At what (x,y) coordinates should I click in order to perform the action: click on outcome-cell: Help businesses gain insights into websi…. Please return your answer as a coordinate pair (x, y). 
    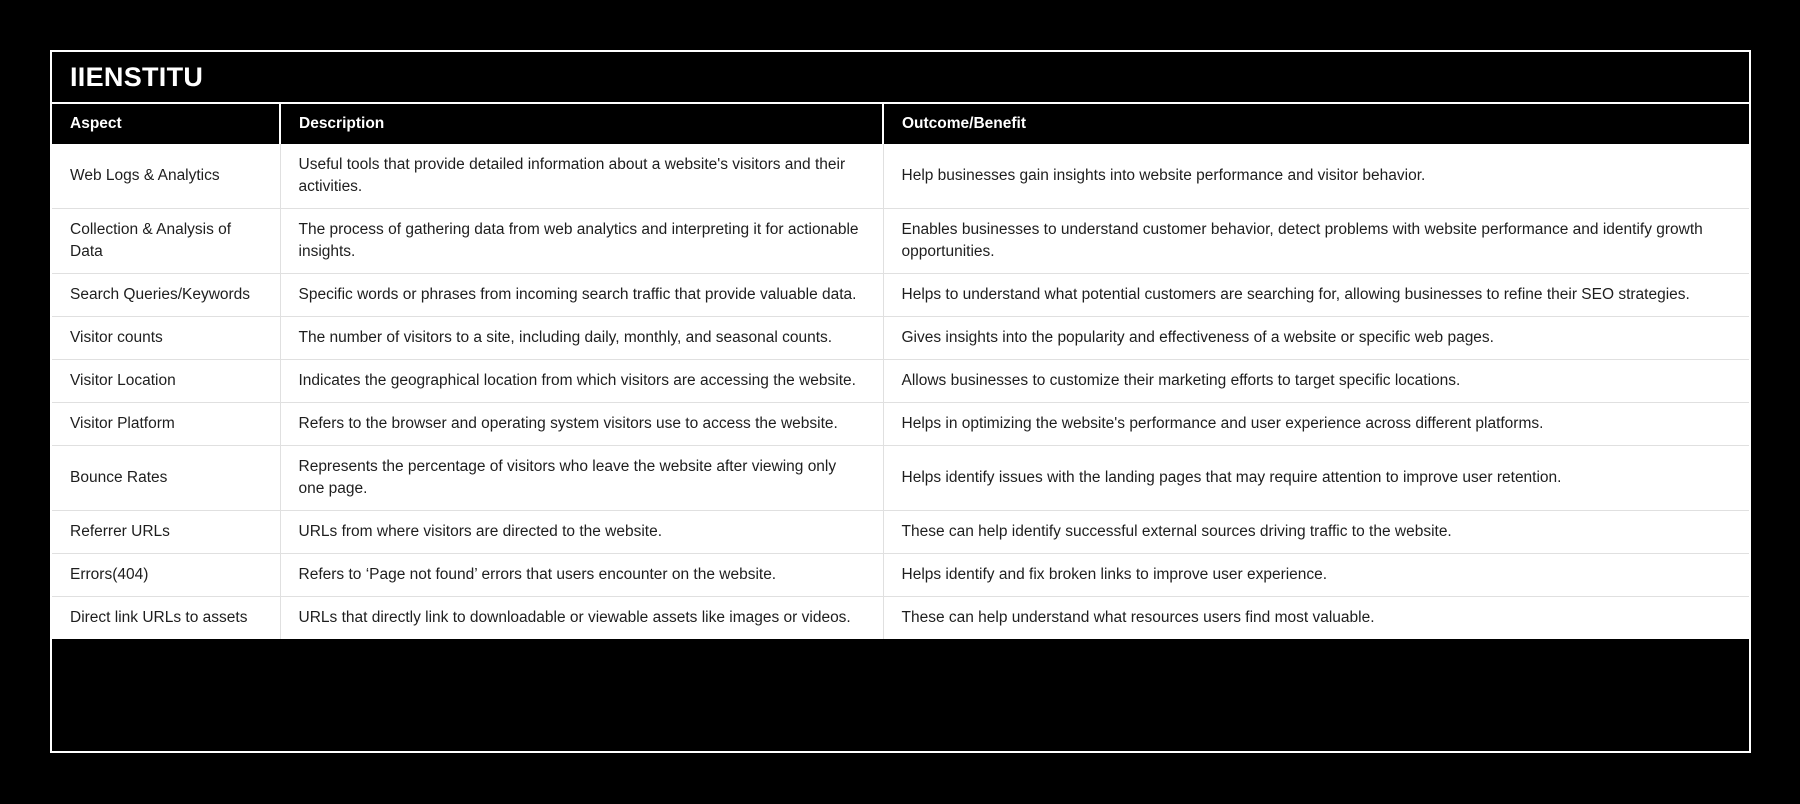
    Looking at the image, I should click on (1315, 176).